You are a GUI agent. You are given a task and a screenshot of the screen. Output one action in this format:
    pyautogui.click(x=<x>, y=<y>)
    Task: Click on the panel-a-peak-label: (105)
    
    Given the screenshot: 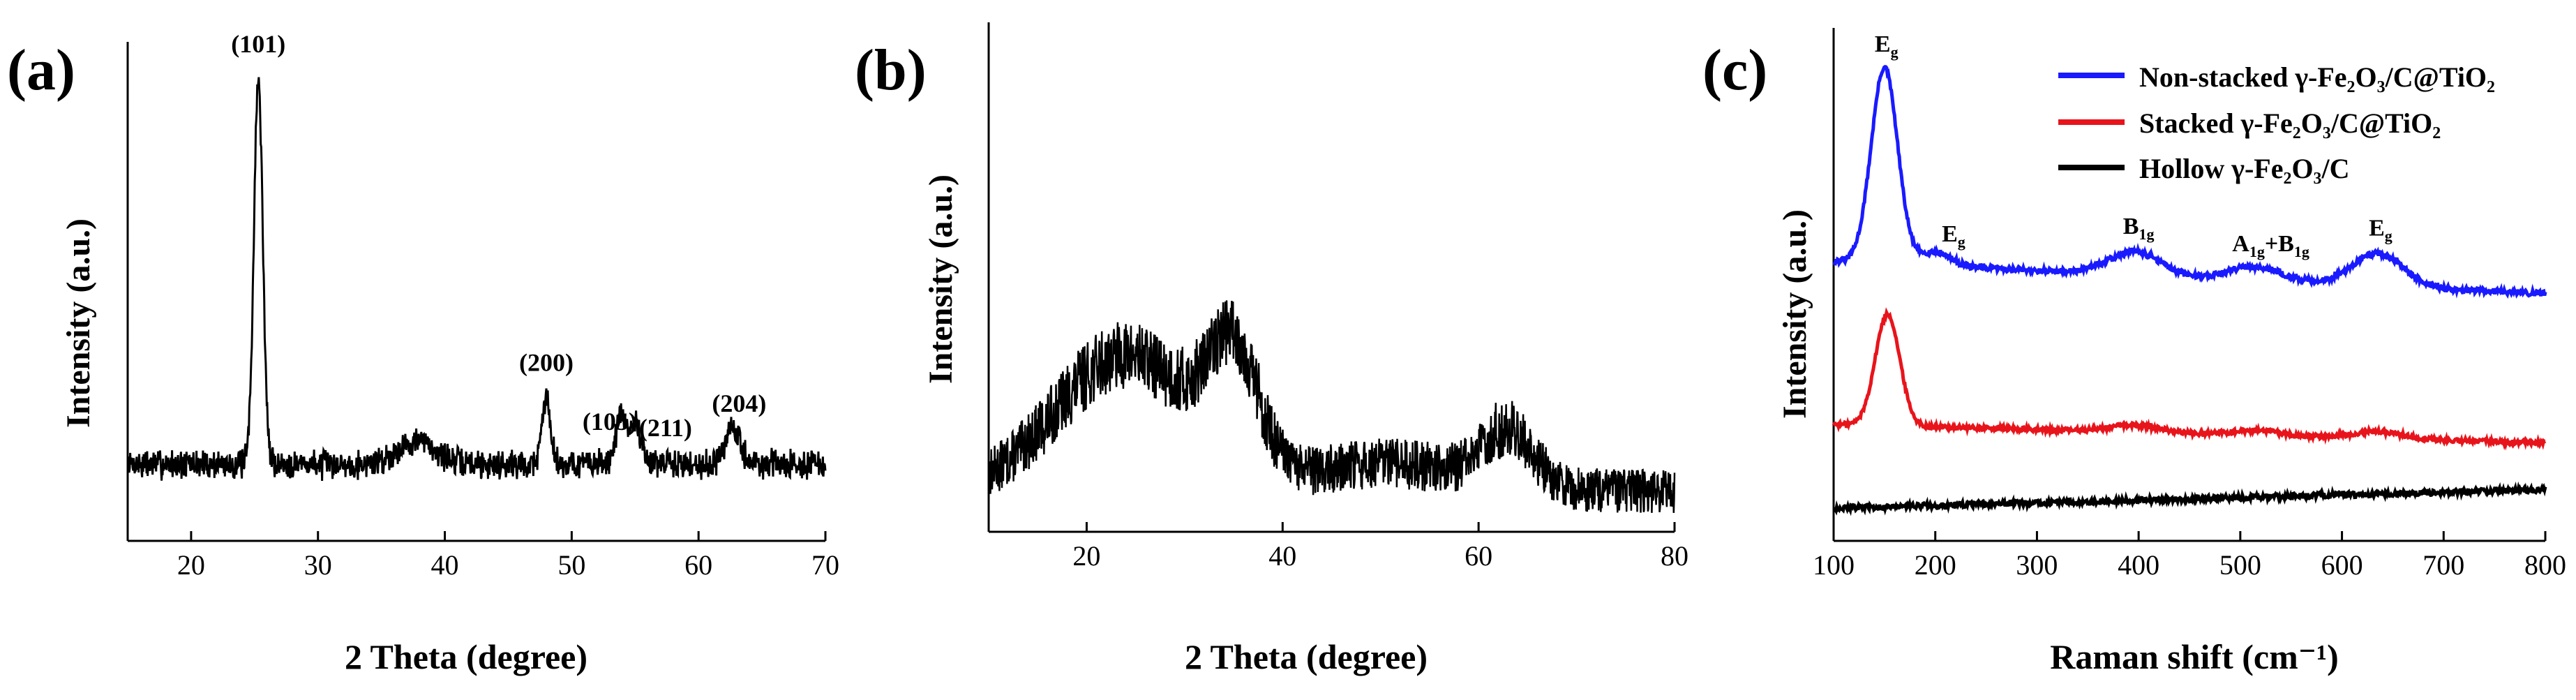 What is the action you would take?
    pyautogui.click(x=610, y=421)
    